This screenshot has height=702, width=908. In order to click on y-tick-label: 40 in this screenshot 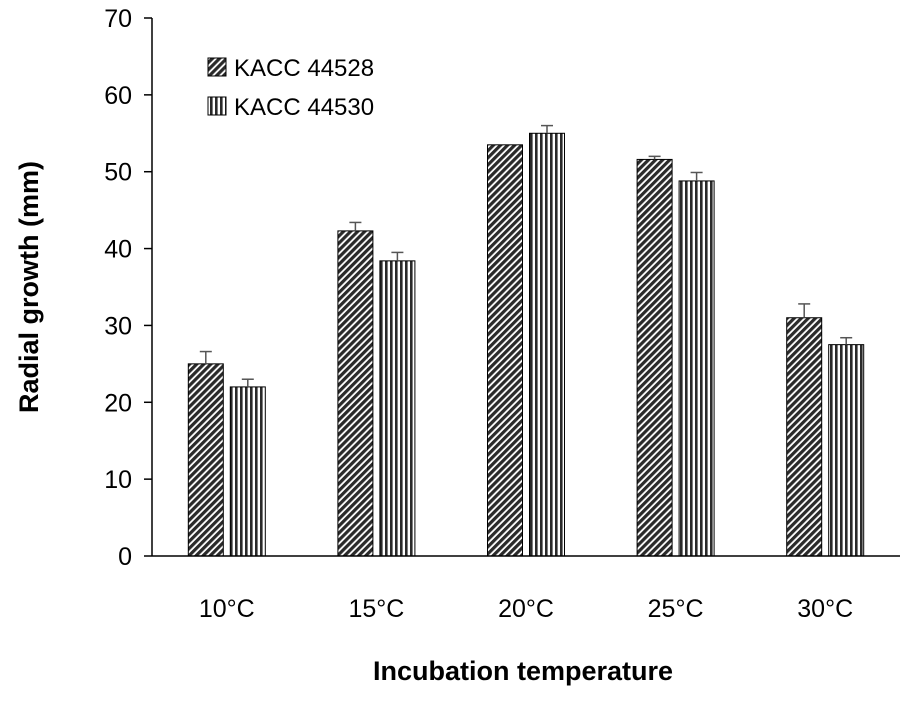, I will do `click(118, 250)`.